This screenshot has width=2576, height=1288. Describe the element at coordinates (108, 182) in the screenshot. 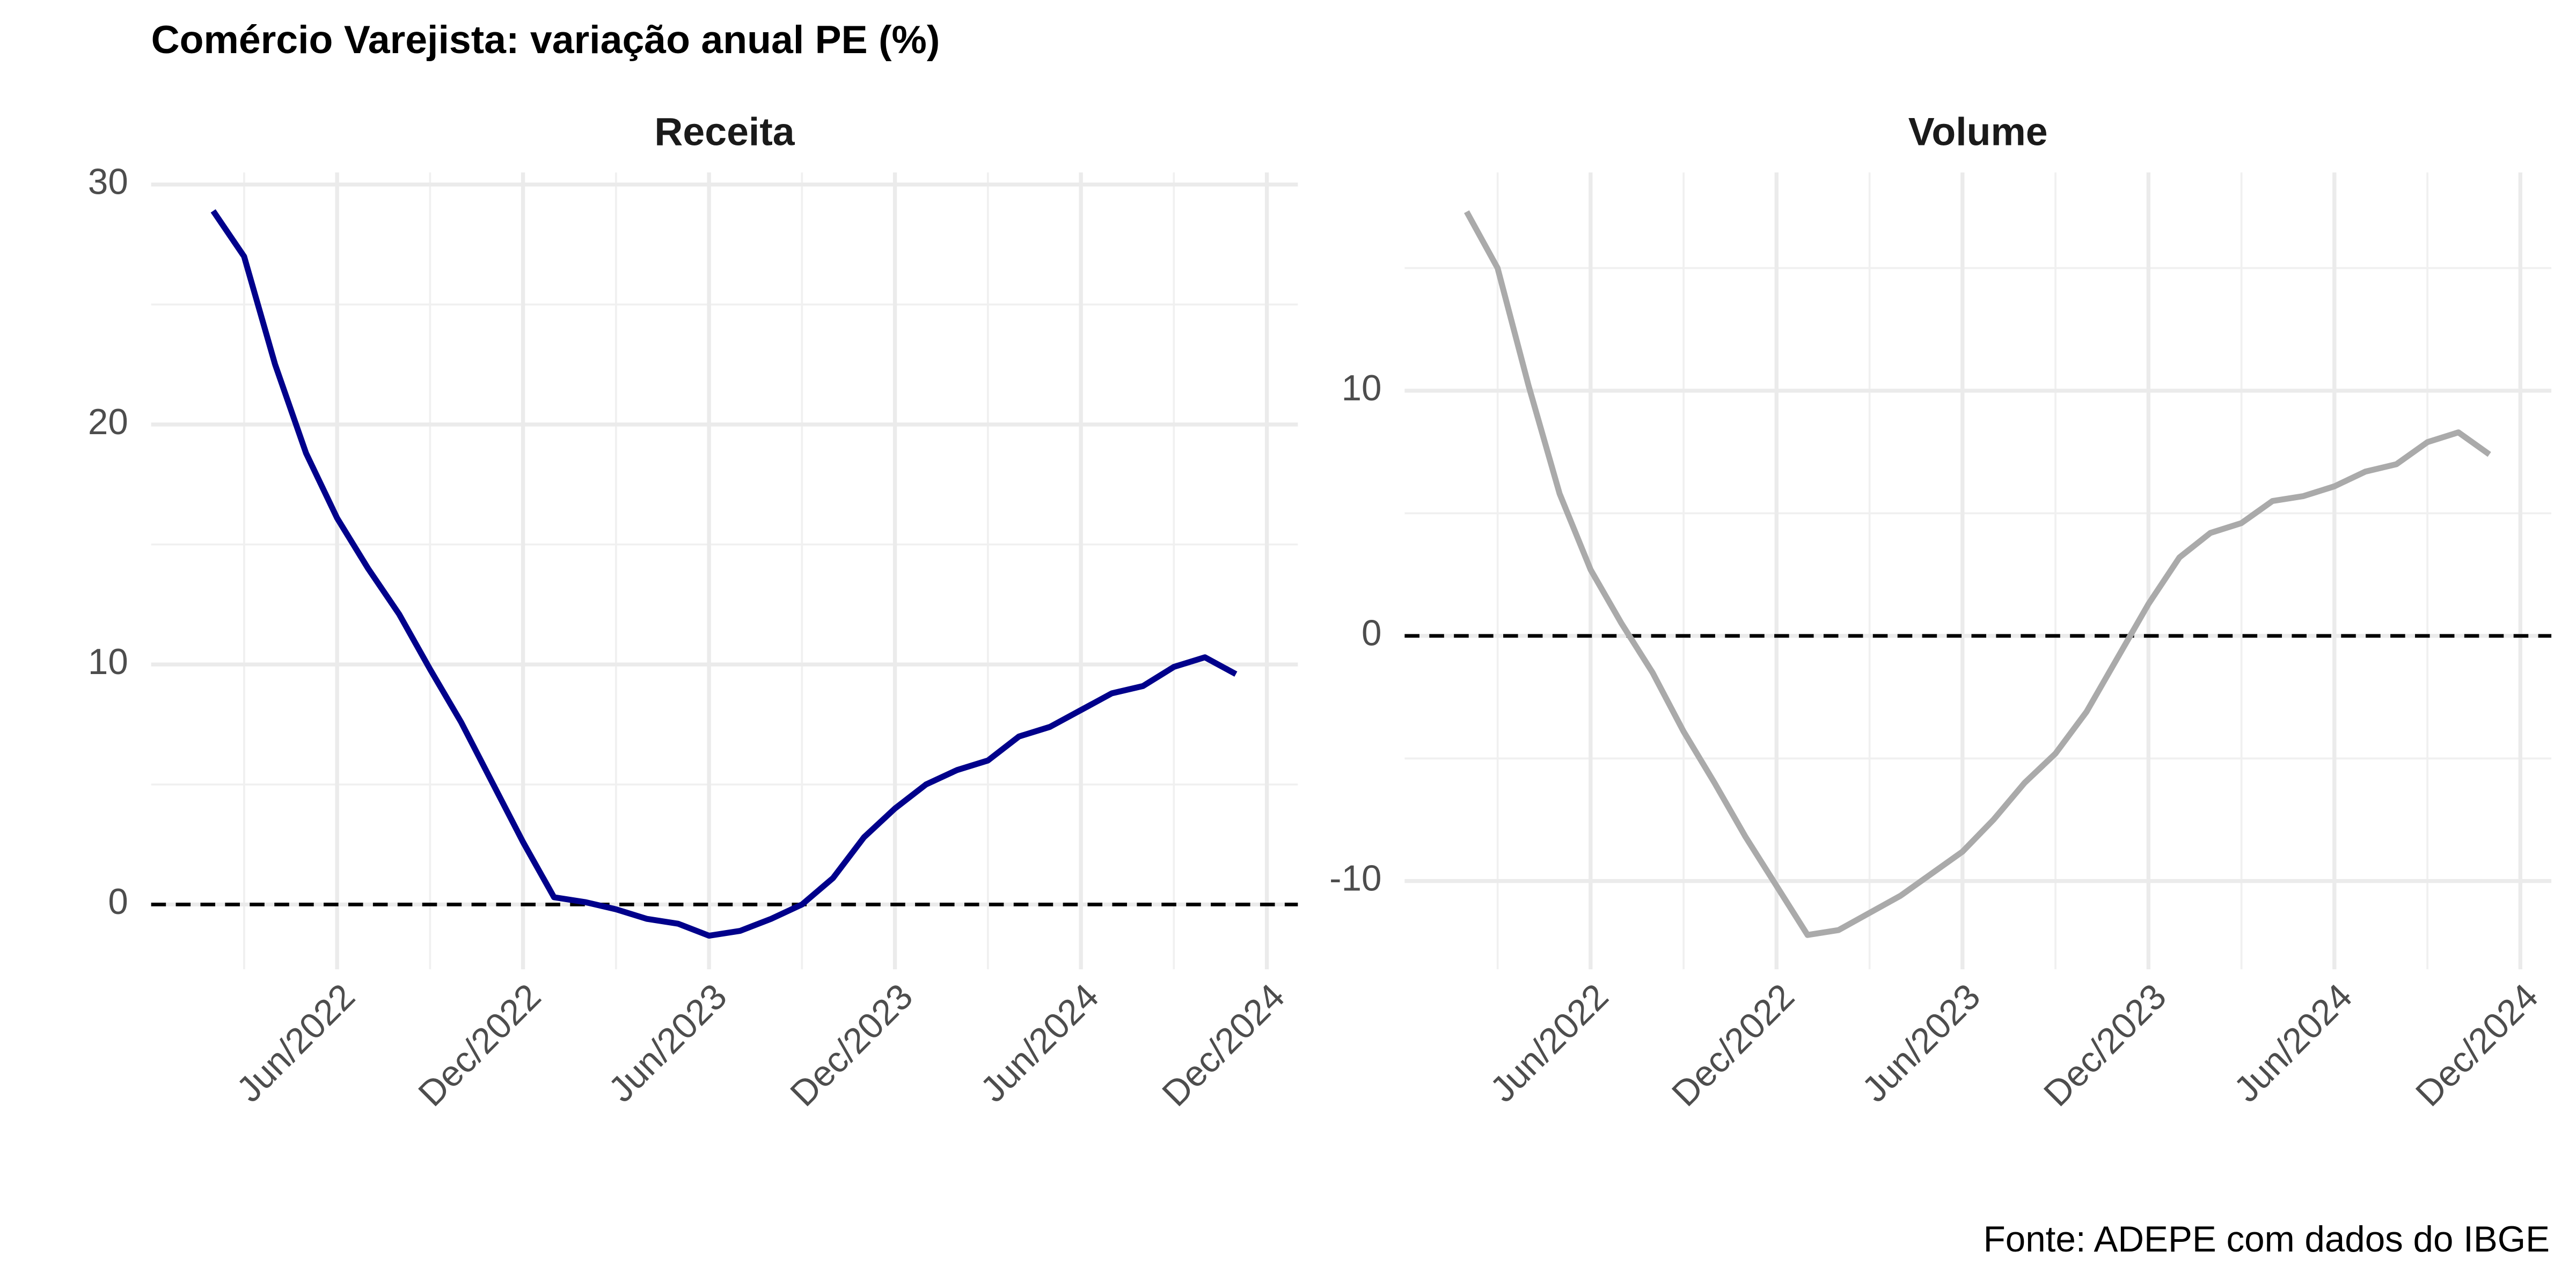

I see `y-tick-label: 30` at that location.